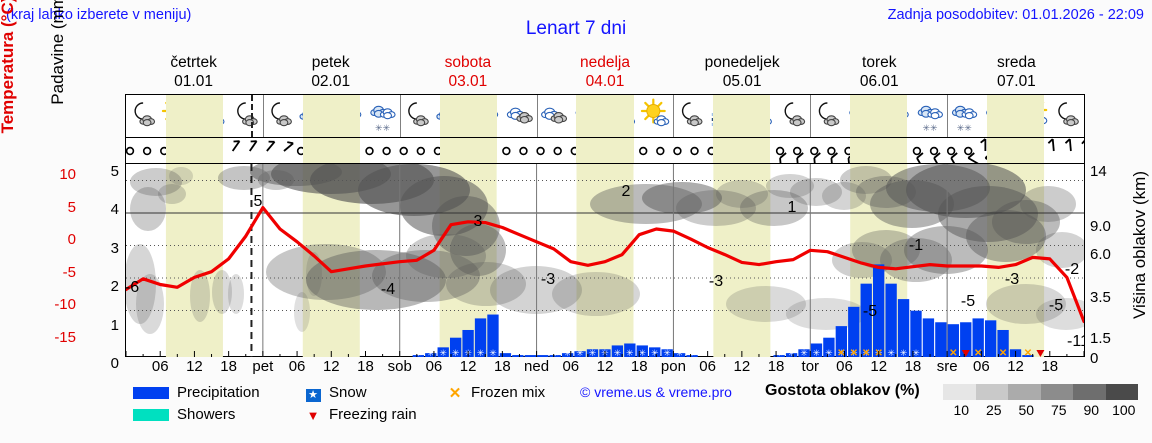 The image size is (1152, 443). What do you see at coordinates (196, 392) in the screenshot?
I see `legend-precipitation: Precipitation` at bounding box center [196, 392].